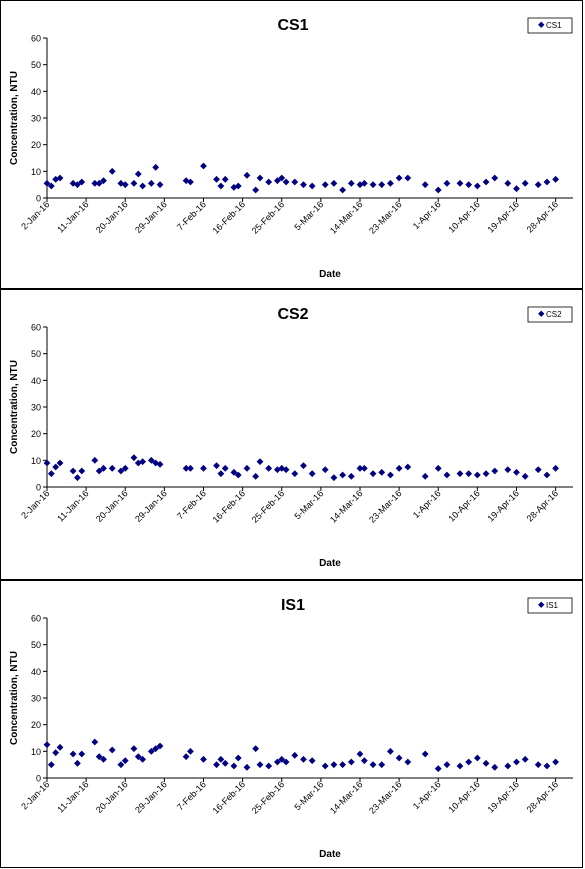  Describe the element at coordinates (36, 172) in the screenshot. I see `y-tick-label: 10` at that location.